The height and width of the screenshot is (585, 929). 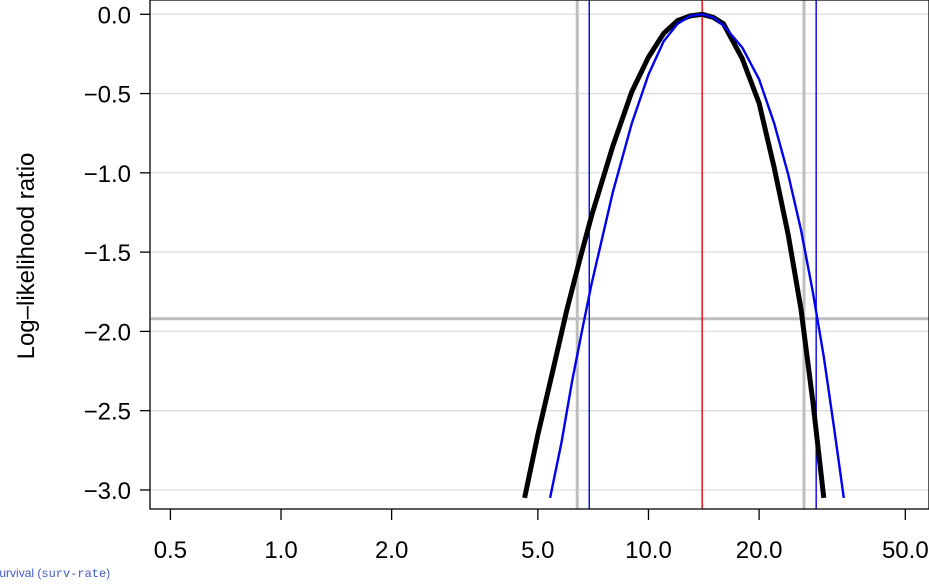 What do you see at coordinates (107, 174) in the screenshot?
I see `y-tick-label: −1.0` at bounding box center [107, 174].